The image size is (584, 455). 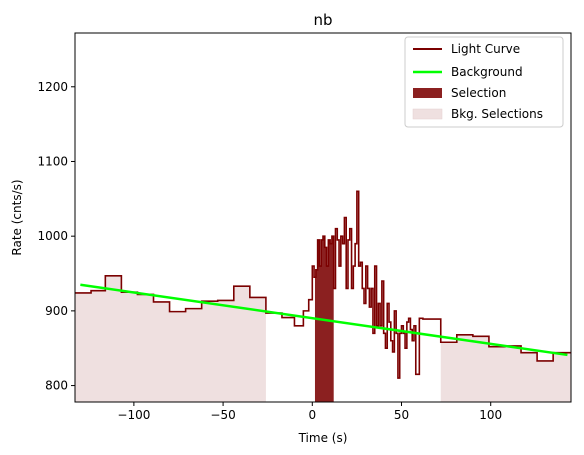 I want to click on y-tick-label: 900, so click(x=56, y=311).